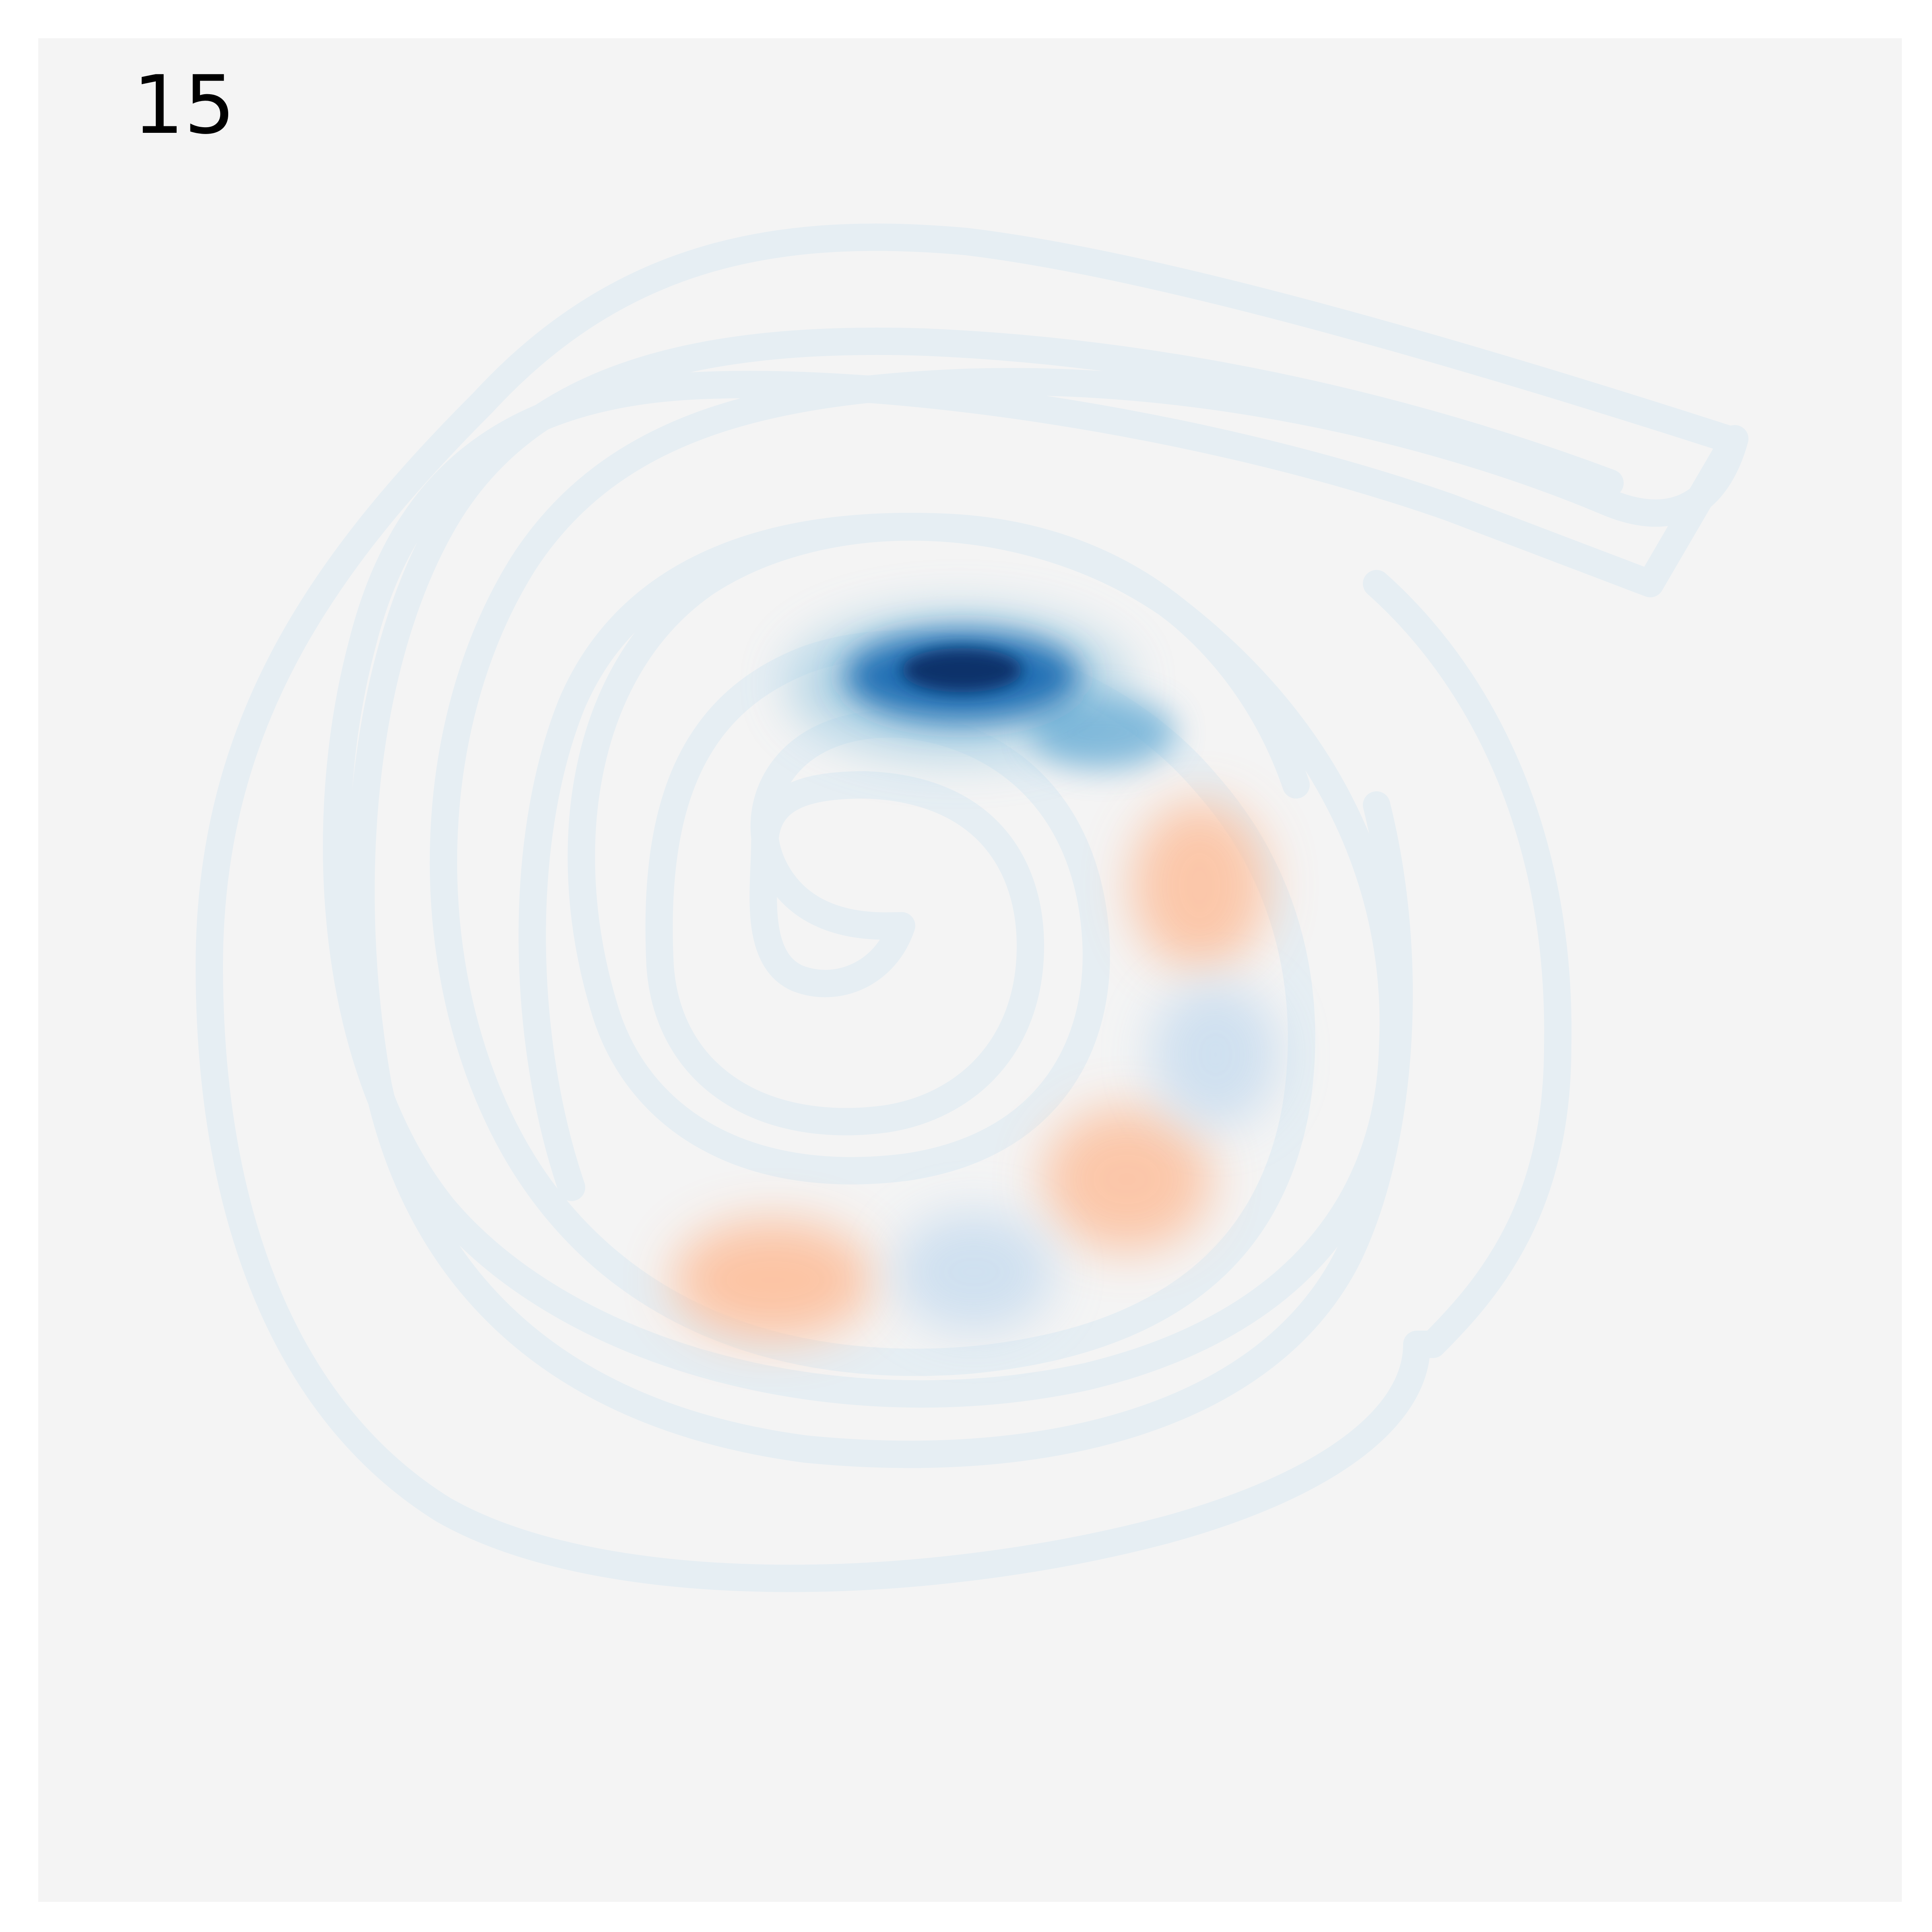 This screenshot has height=1932, width=1932. I want to click on field-anomalies, so click(976, 976).